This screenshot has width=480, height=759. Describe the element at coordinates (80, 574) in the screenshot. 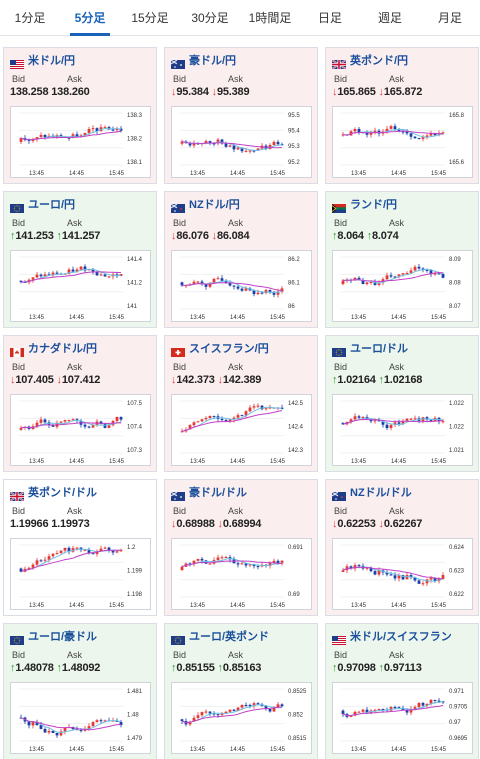

I see `chart-frame: 1.2 1.199 1.198 13:45 14:45 15:45` at that location.